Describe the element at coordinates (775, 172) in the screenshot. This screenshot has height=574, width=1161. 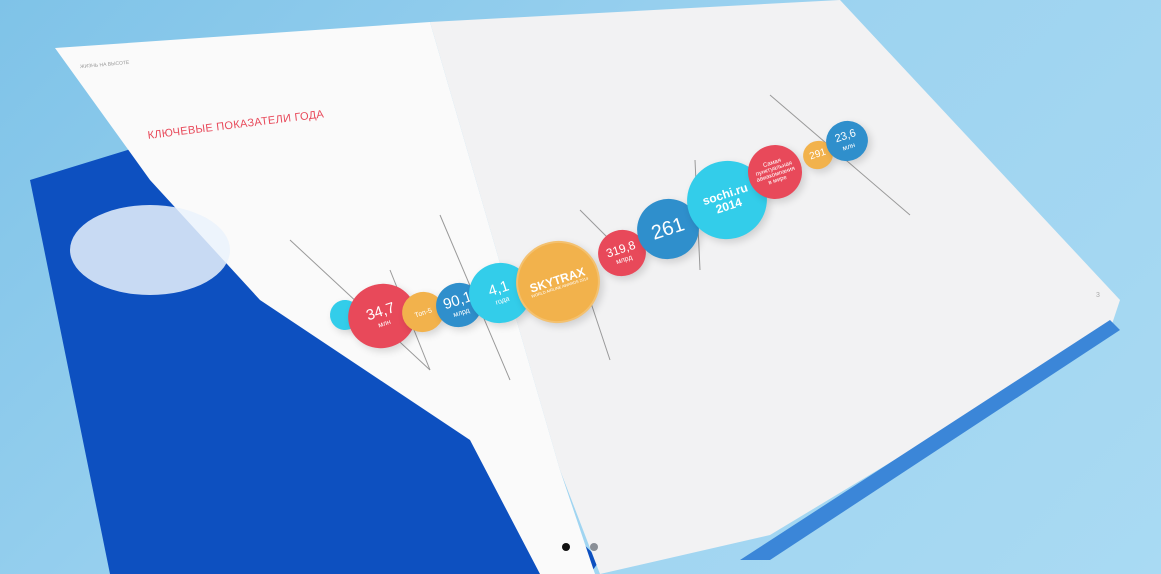
I see `bubble-value: Самая пунктуальная авиакомпания в мире` at that location.